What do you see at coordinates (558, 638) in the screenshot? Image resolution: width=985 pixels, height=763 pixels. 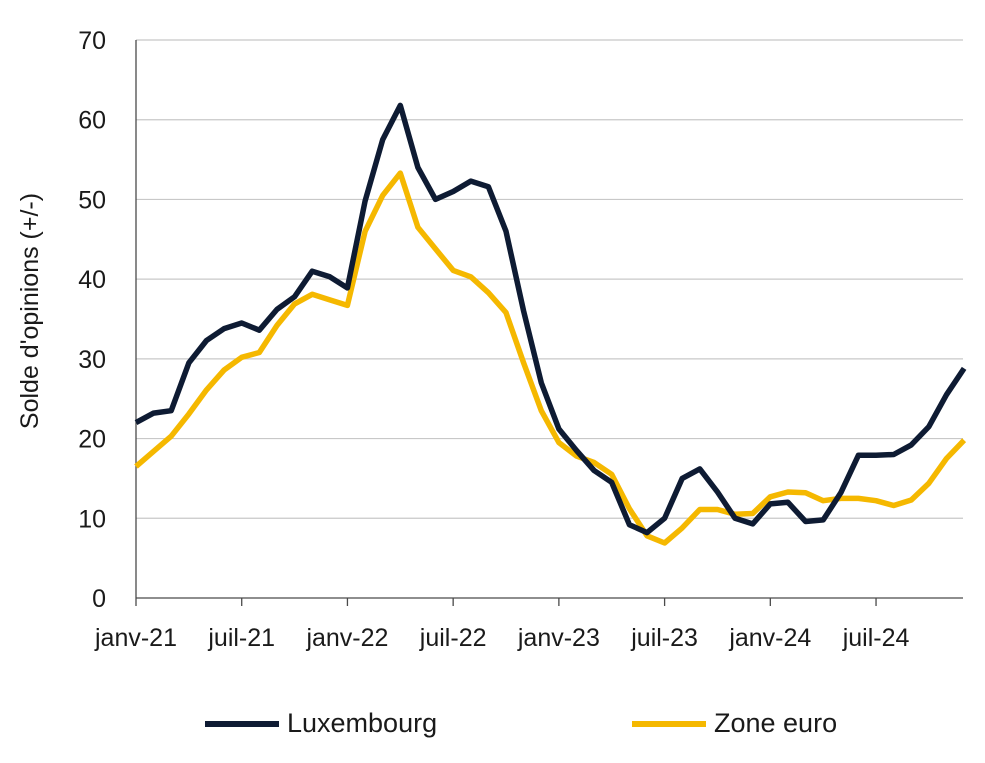 I see `x-tick-label: janv-23` at bounding box center [558, 638].